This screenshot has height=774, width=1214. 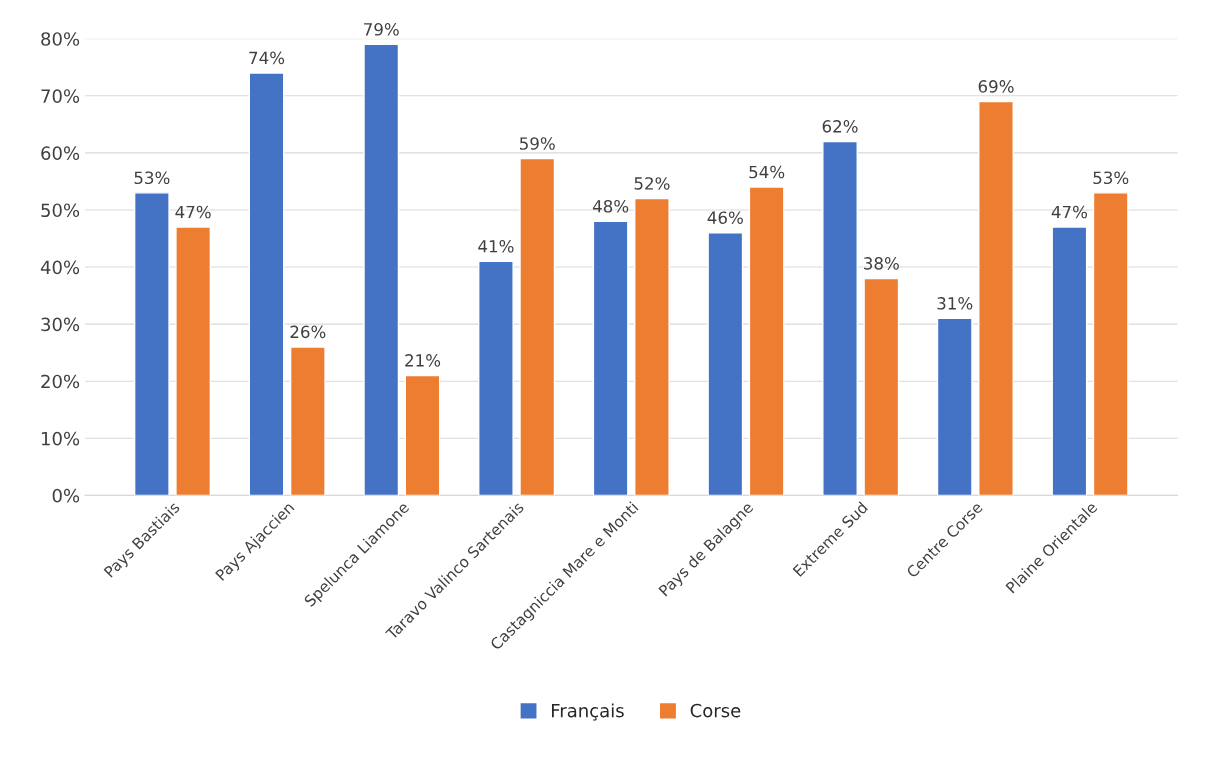 What do you see at coordinates (60, 438) in the screenshot?
I see `y-tick-label: 10%` at bounding box center [60, 438].